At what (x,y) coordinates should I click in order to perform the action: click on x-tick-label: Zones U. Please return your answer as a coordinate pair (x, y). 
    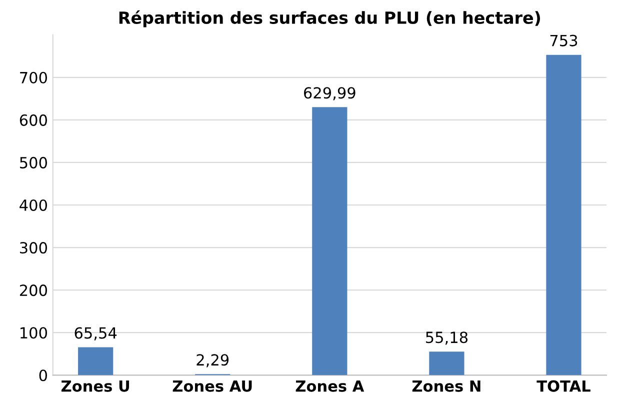
    Looking at the image, I should click on (95, 386).